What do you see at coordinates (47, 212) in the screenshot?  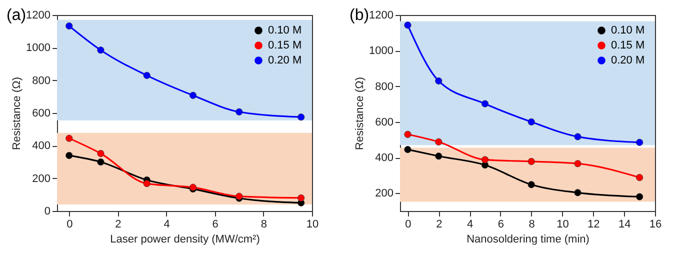 I see `y-tick-label: 0` at bounding box center [47, 212].